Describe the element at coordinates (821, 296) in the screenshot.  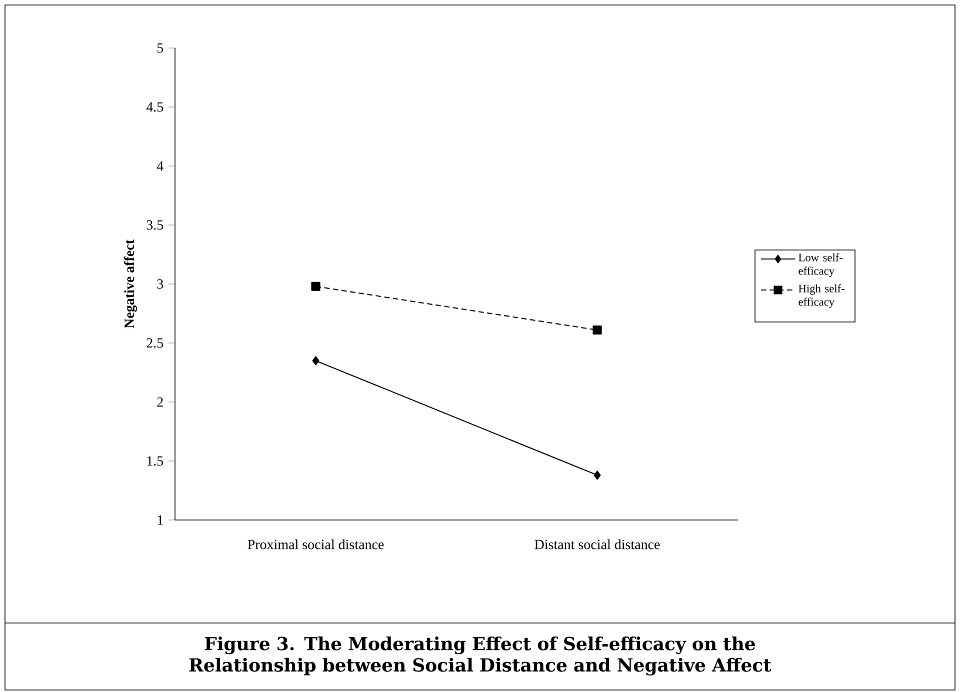
I see `legend-label: High self-efficacy` at that location.